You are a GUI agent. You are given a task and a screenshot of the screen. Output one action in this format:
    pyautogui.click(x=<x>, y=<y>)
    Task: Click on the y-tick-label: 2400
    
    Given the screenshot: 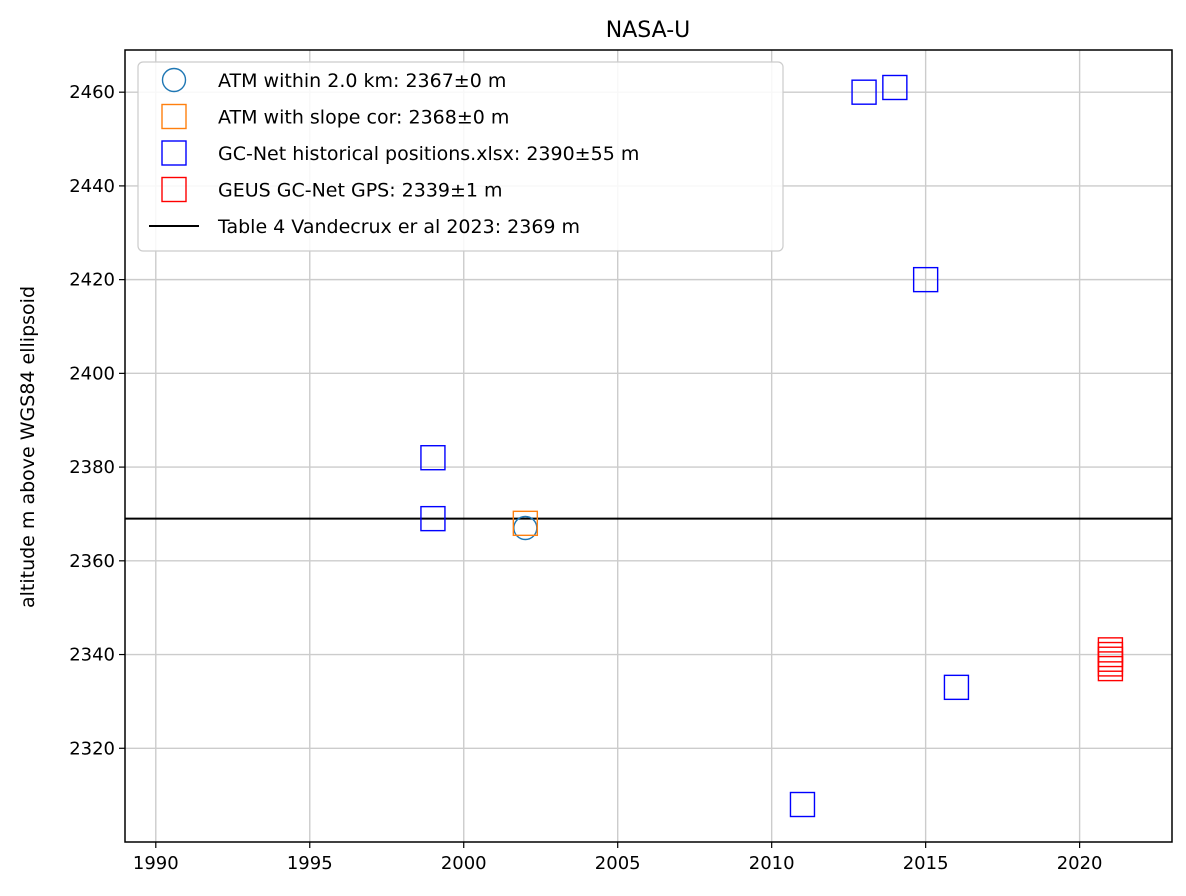 What is the action you would take?
    pyautogui.click(x=92, y=373)
    